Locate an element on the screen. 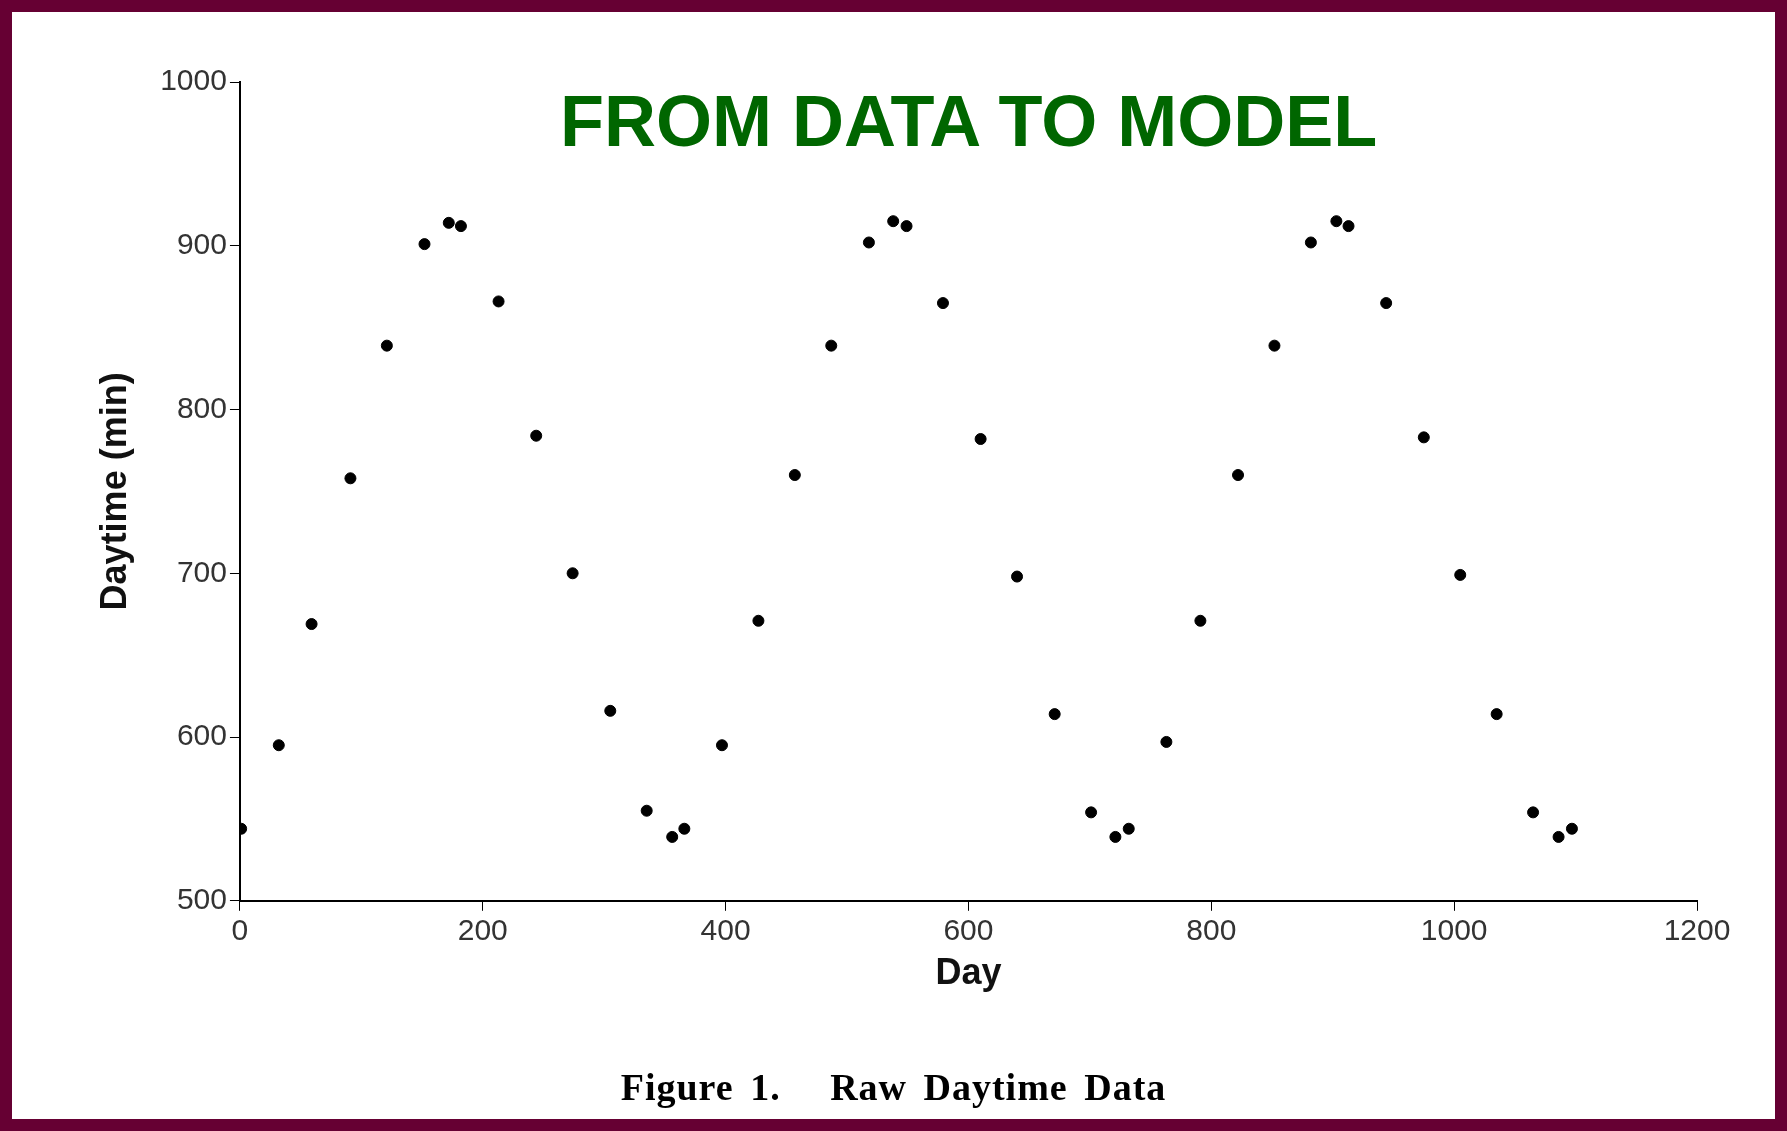 The image size is (1787, 1131). y-tick-label: 500 is located at coordinates (201, 899).